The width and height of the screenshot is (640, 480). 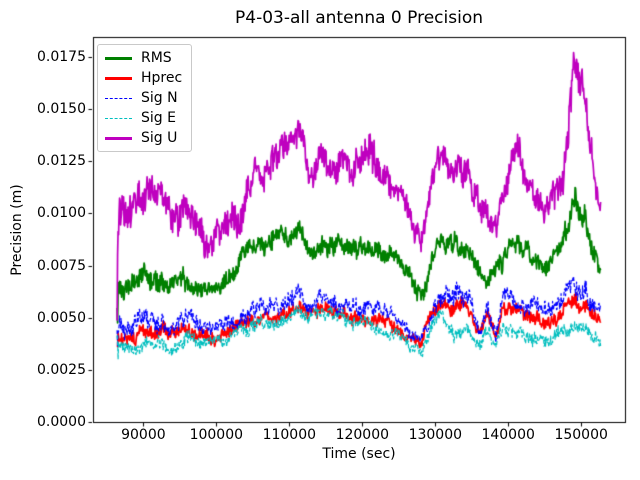 I want to click on legend-item-label: RMS, so click(x=156, y=57).